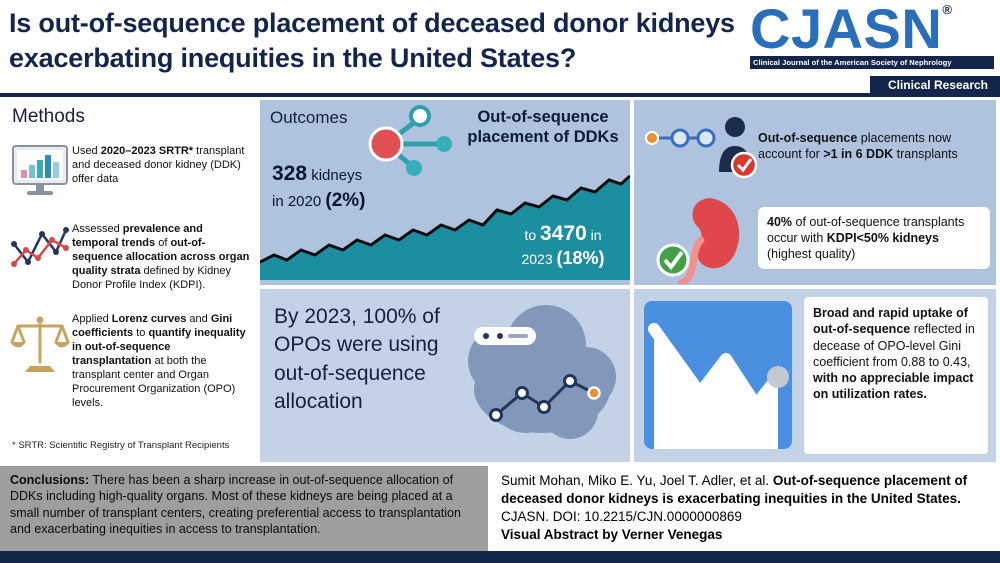  Describe the element at coordinates (594, 235) in the screenshot. I see `text-run: in` at that location.